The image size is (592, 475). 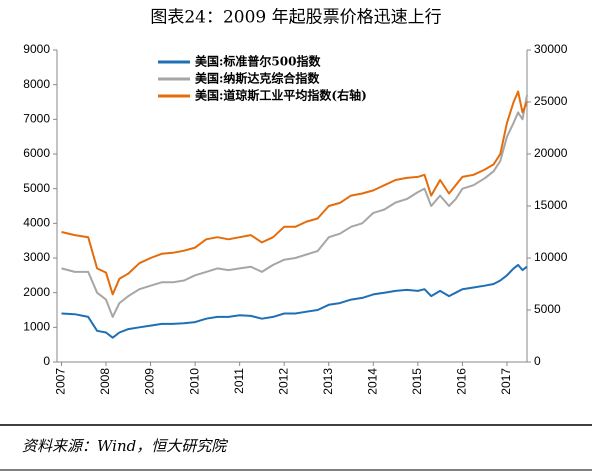 What do you see at coordinates (105, 381) in the screenshot?
I see `x-tick-label: 2008` at bounding box center [105, 381].